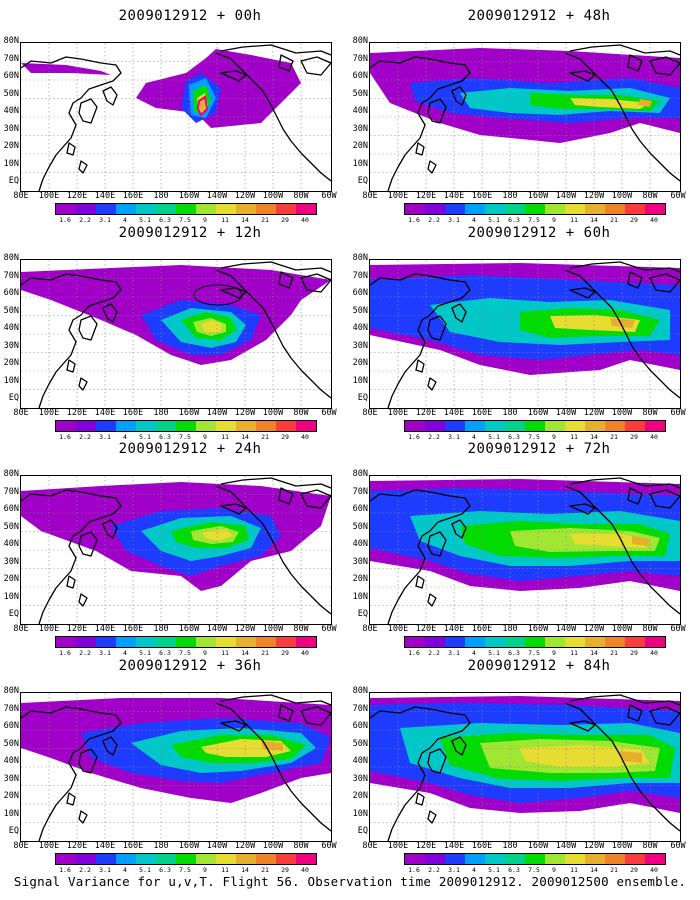 The image size is (700, 900). I want to click on colorbar-label: 5.1, so click(494, 653).